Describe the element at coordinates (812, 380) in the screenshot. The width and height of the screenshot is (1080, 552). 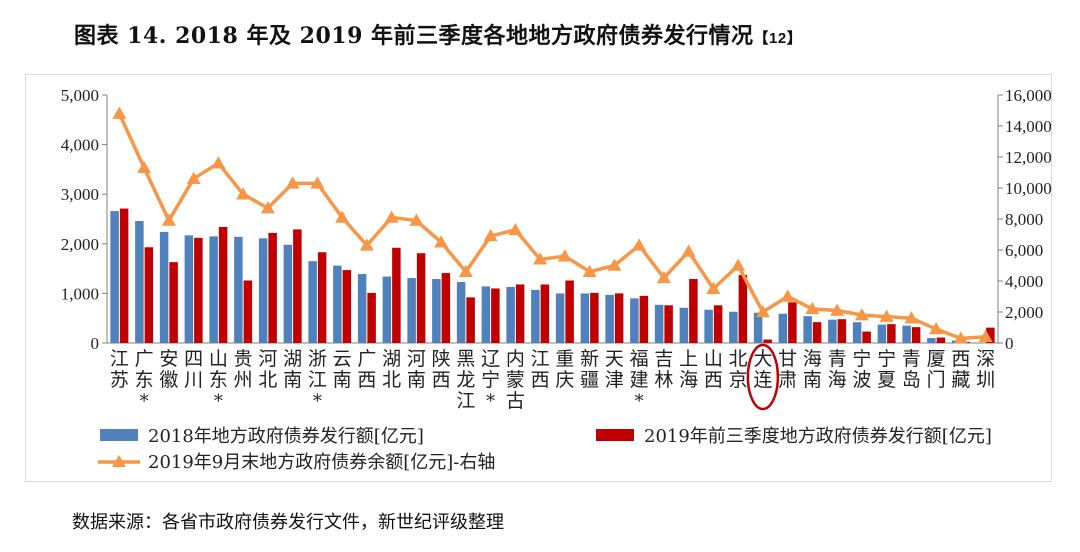
I see `category-label: 南` at that location.